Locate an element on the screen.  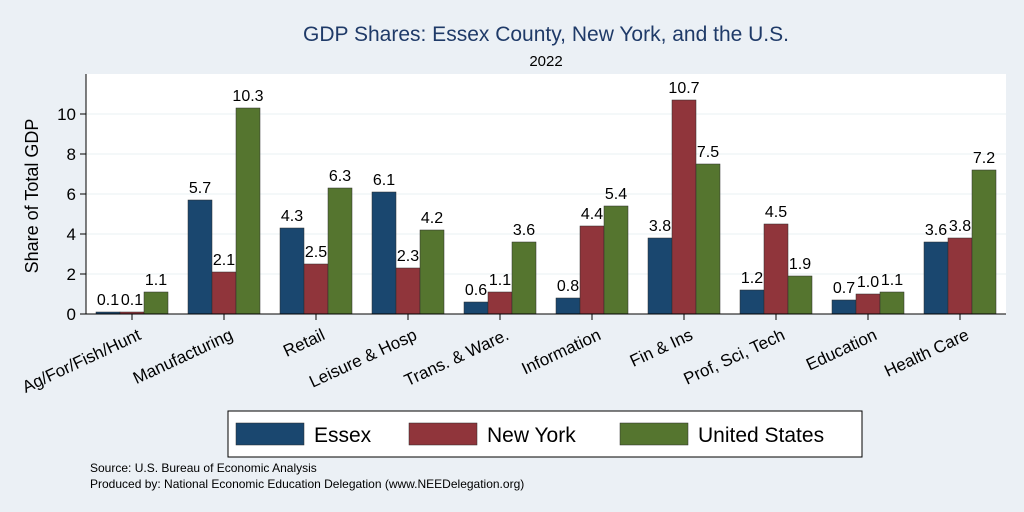
bar-new-york-retail is located at coordinates (316, 289).